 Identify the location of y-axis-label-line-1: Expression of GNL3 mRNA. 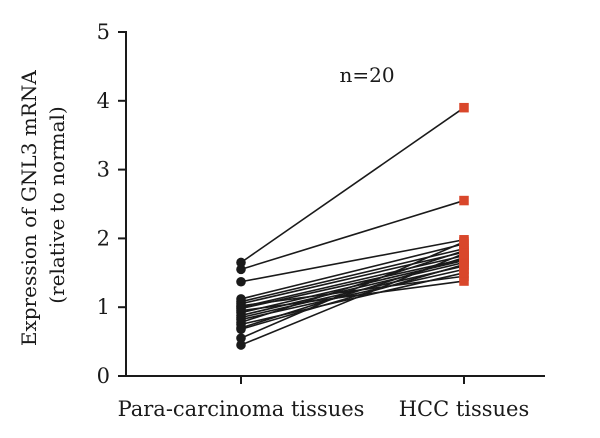
(29, 208).